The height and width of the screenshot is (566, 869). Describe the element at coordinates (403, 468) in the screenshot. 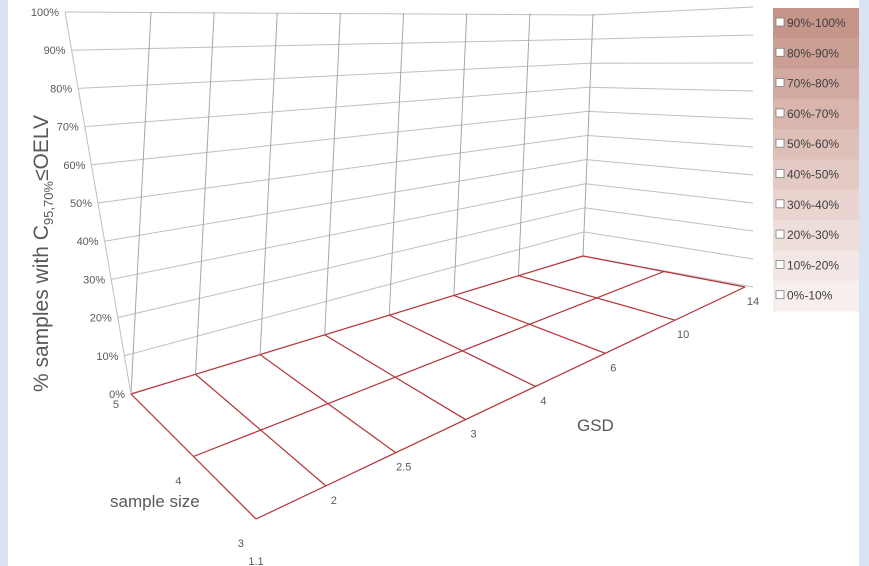

I see `gsd-tick-label: 2.5` at that location.